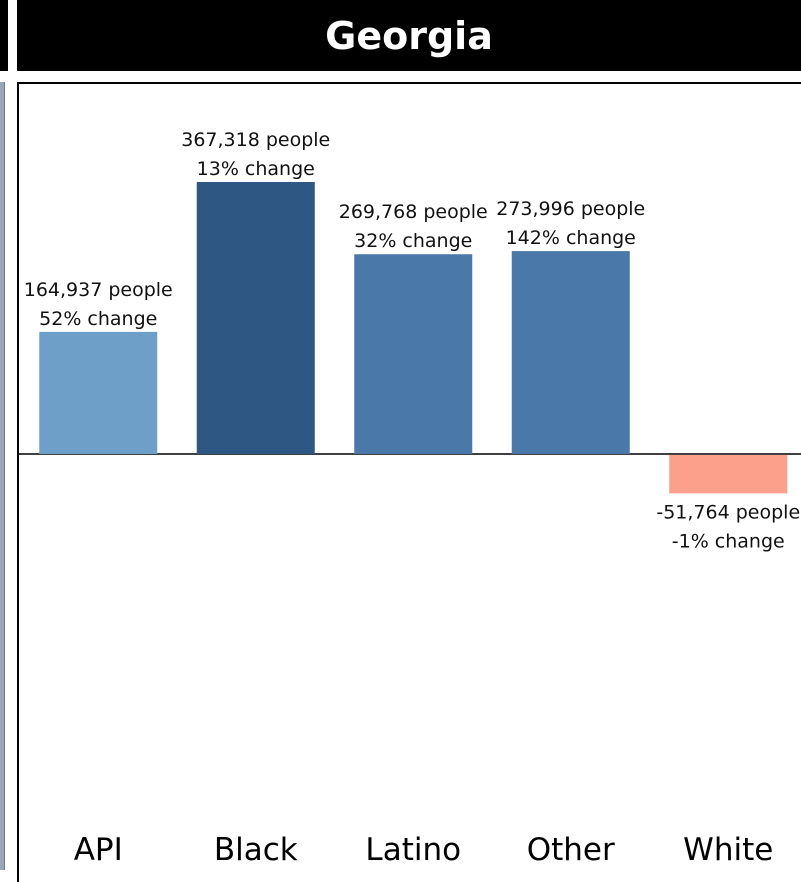 The image size is (801, 882). What do you see at coordinates (571, 850) in the screenshot?
I see `category-label-other: Other` at bounding box center [571, 850].